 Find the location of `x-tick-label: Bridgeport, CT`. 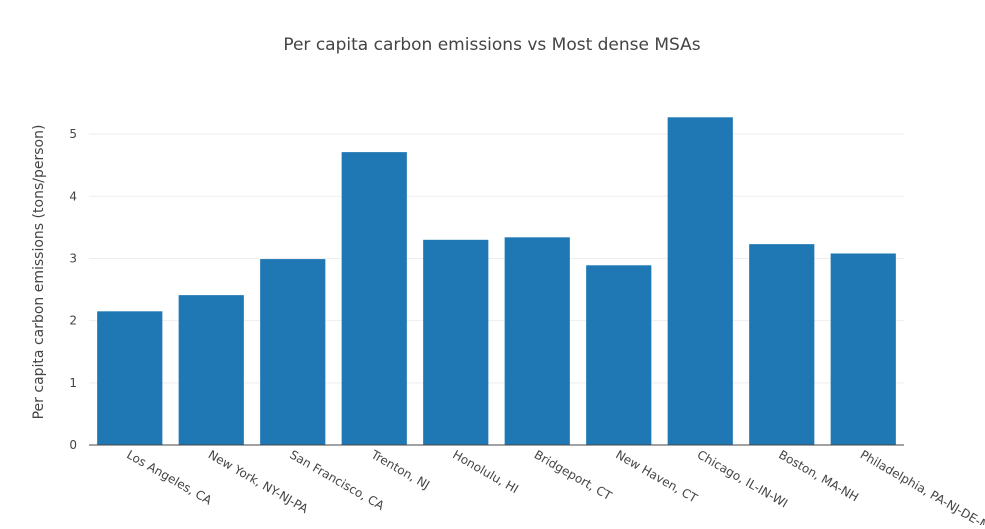

x-tick-label: Bridgeport, CT is located at coordinates (573, 475).